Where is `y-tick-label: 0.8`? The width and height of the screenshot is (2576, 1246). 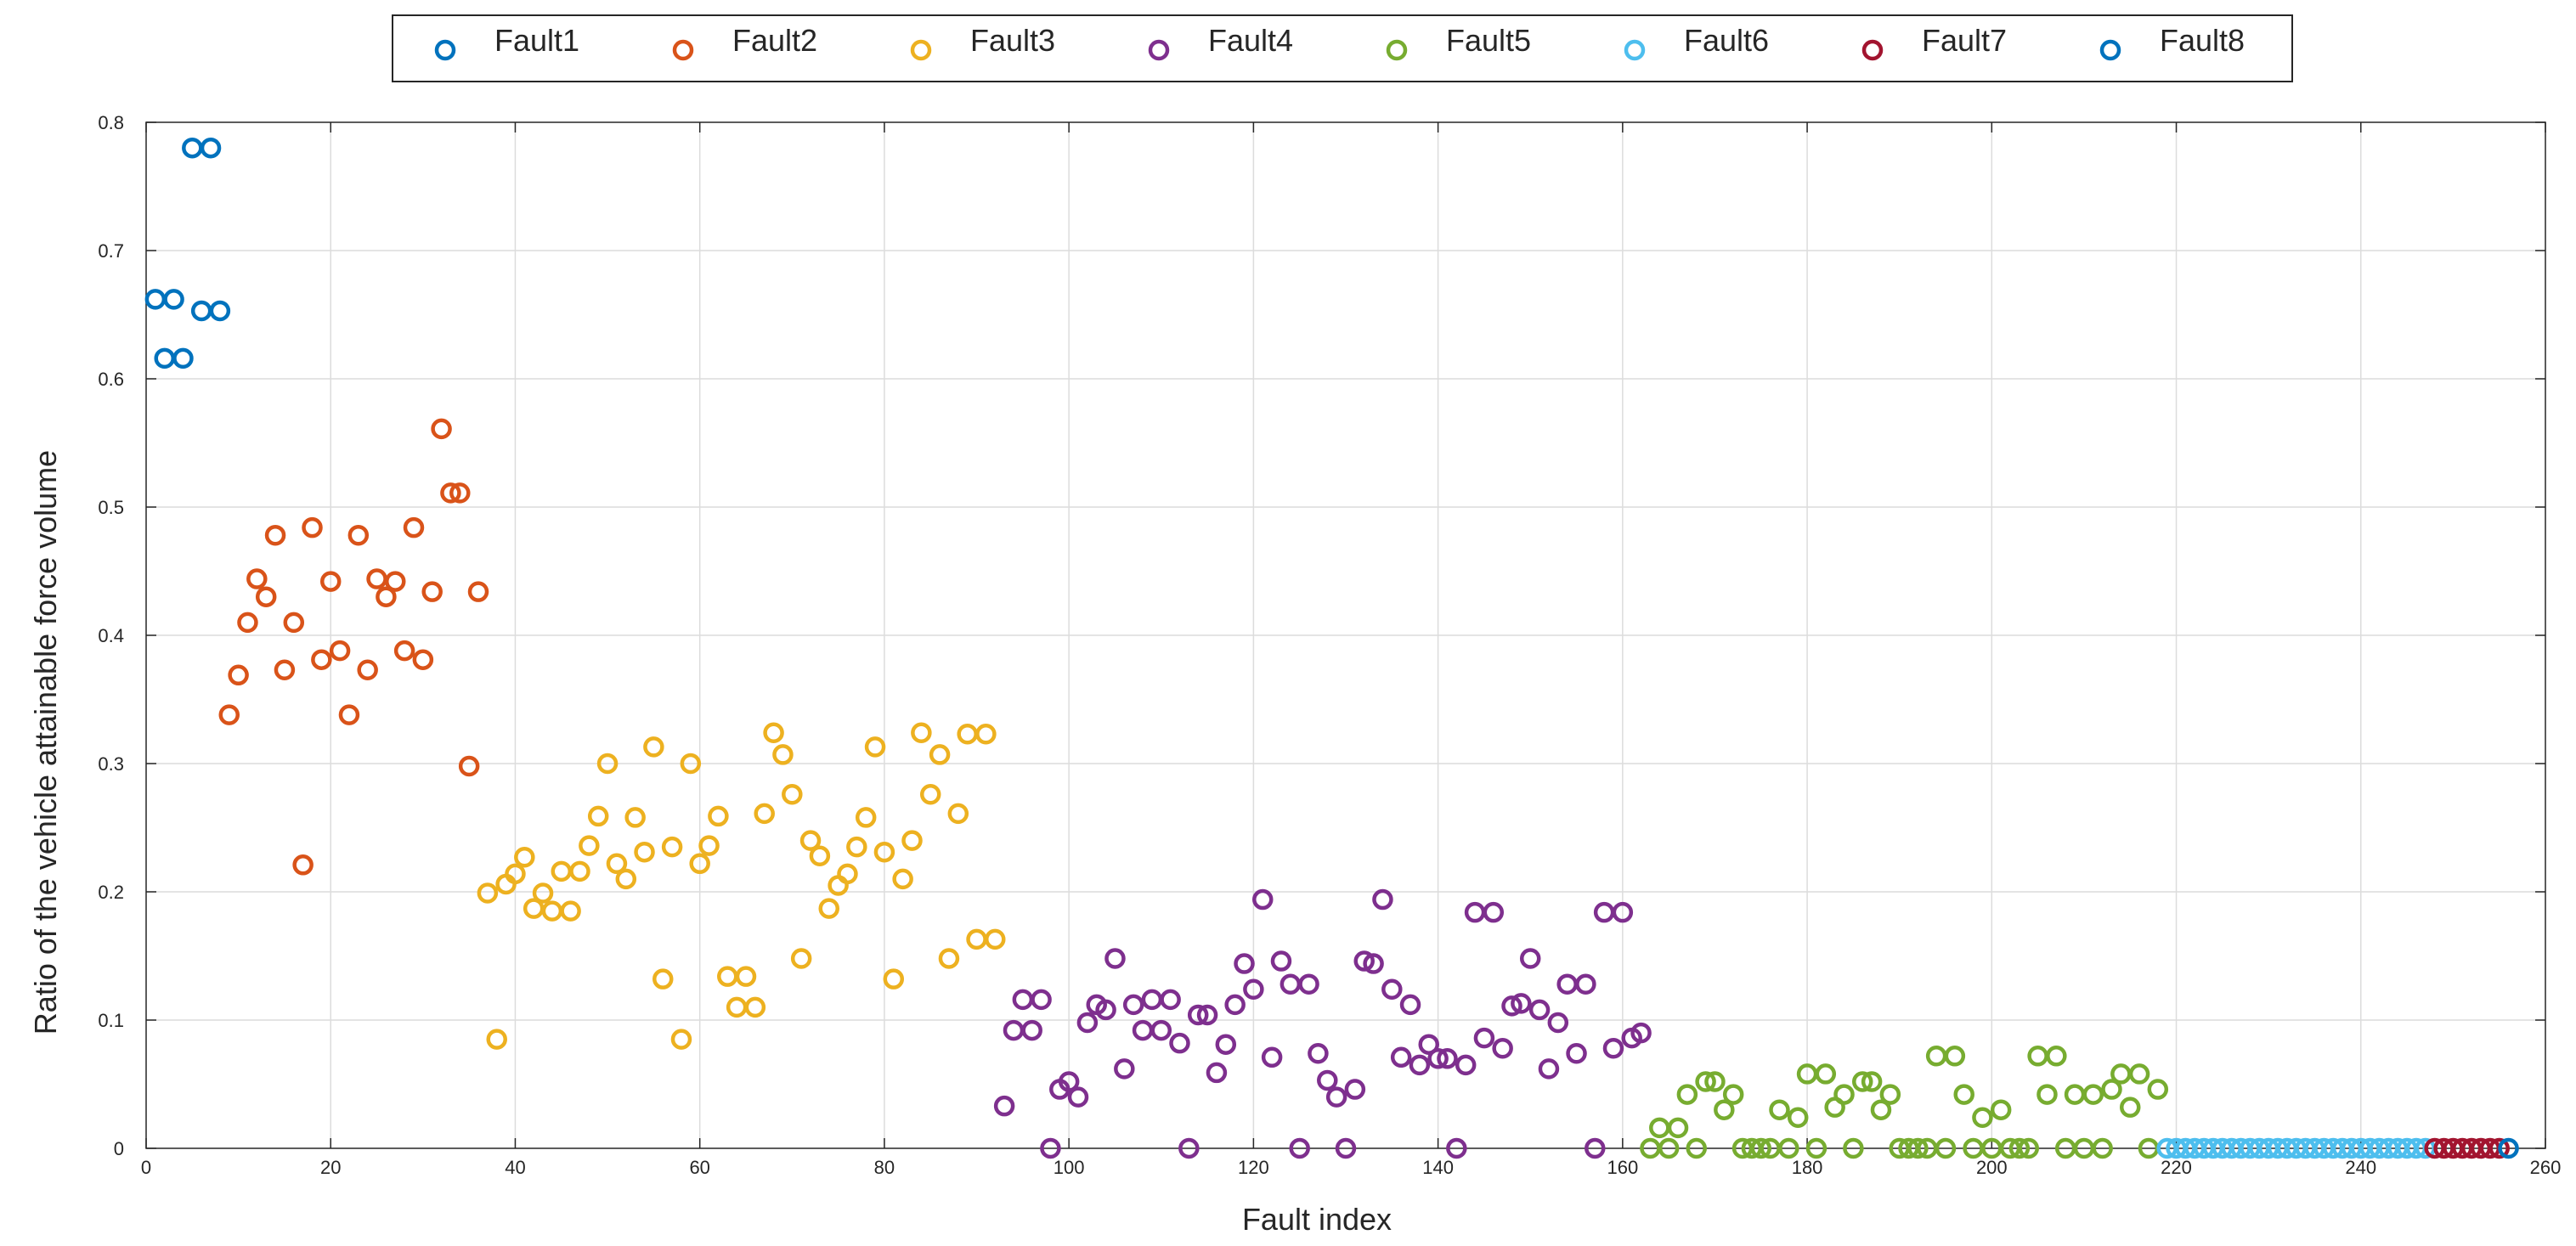 y-tick-label: 0.8 is located at coordinates (111, 122).